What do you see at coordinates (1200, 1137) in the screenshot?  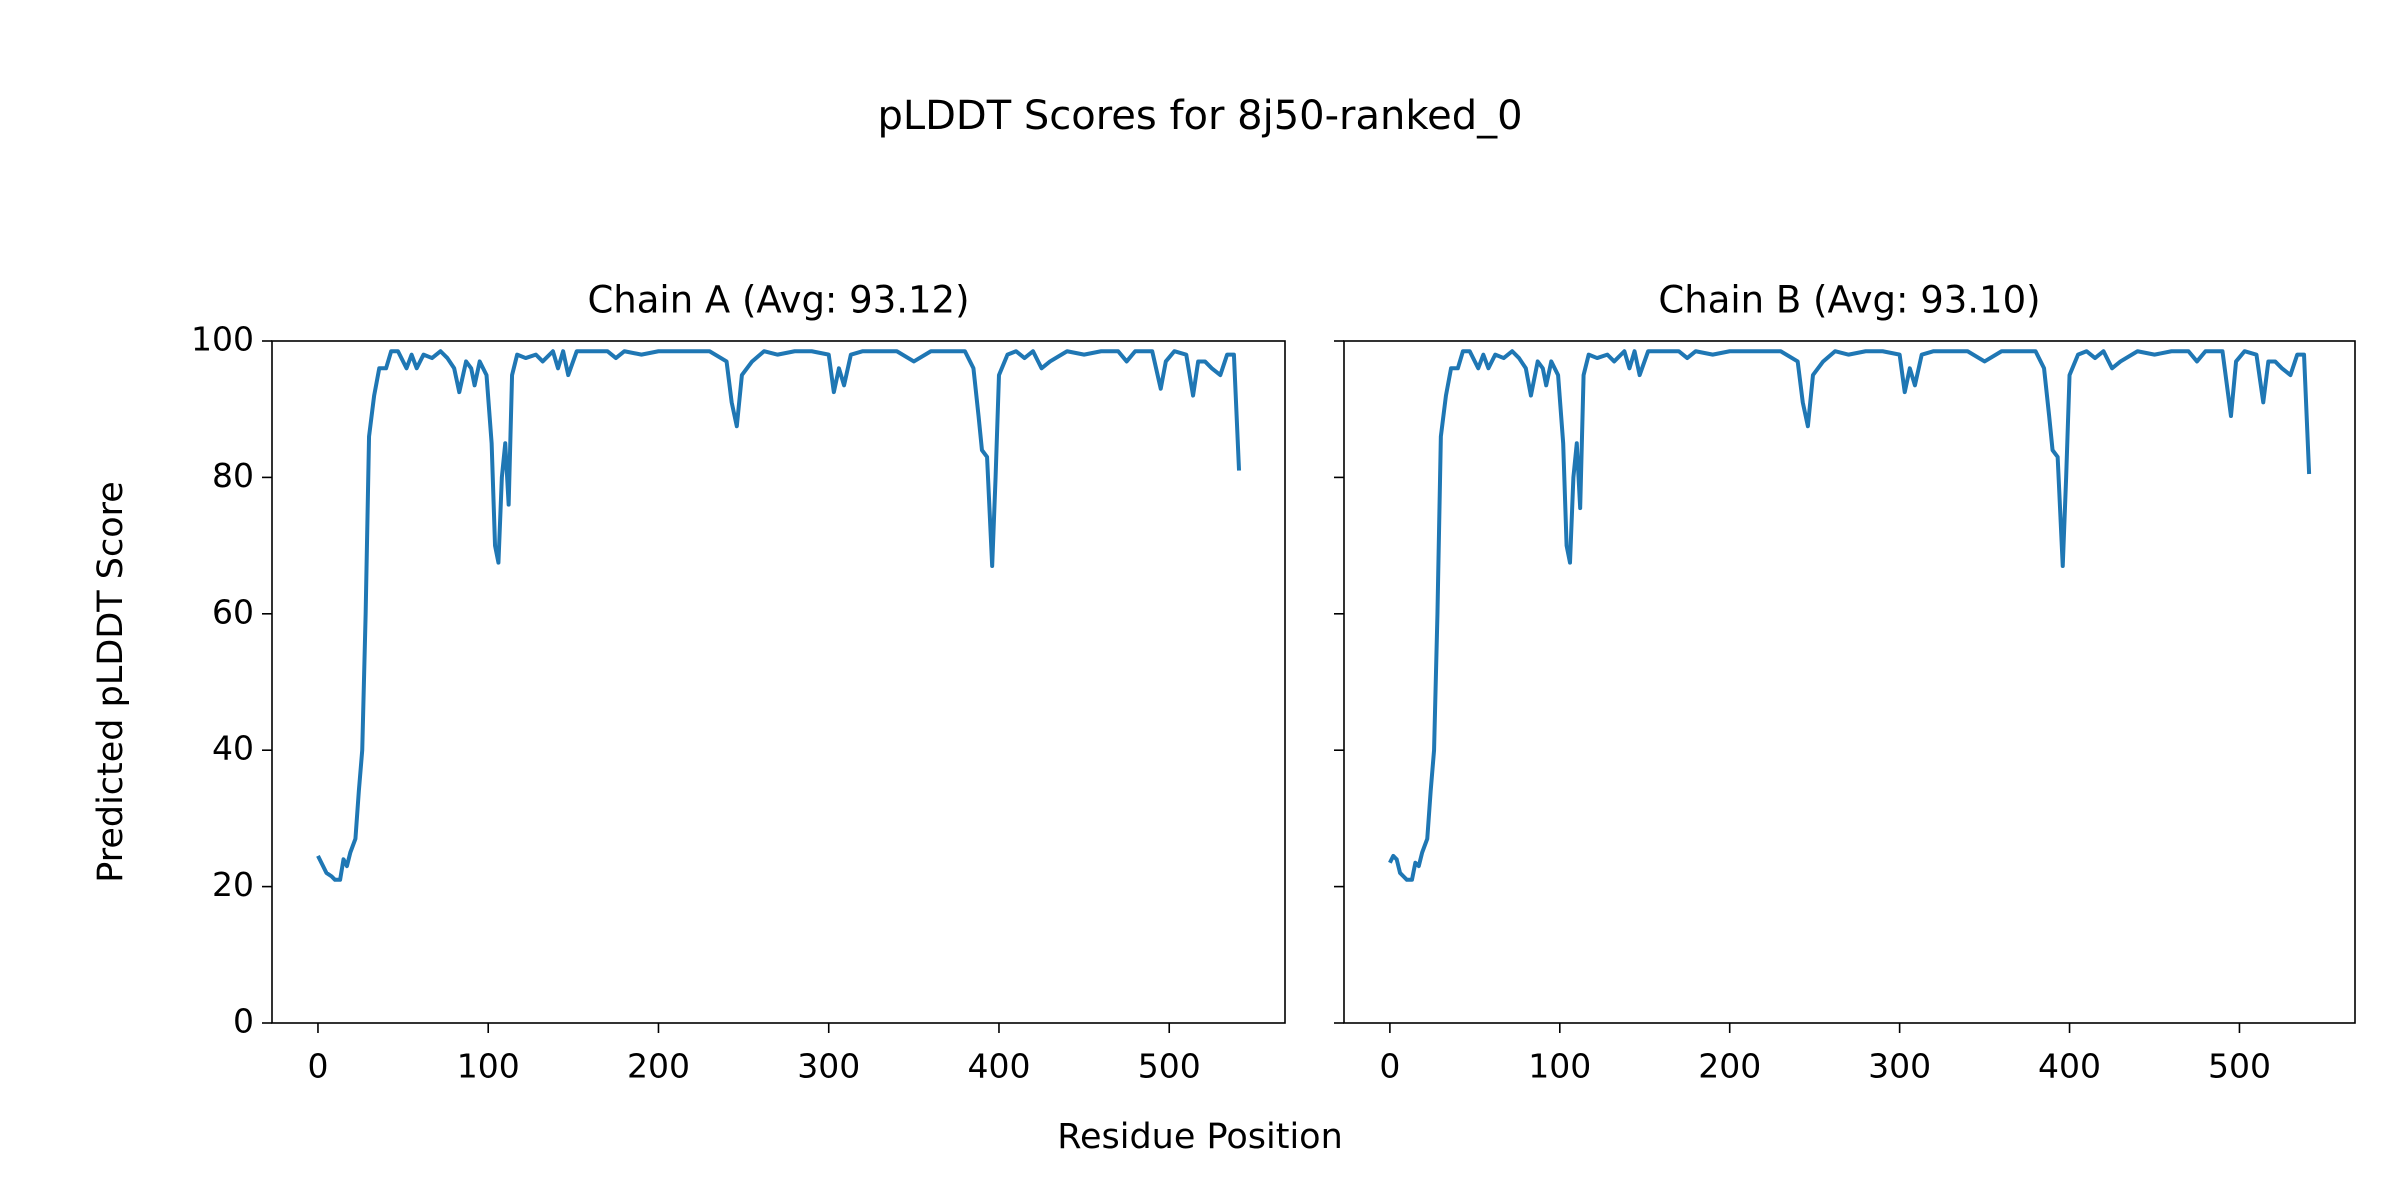 I see `x-axis-label: Residue Position` at bounding box center [1200, 1137].